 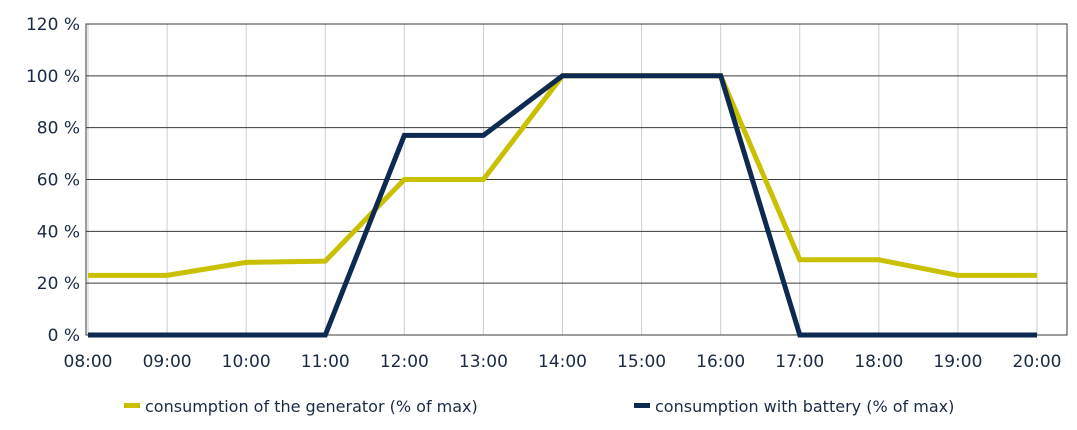 What do you see at coordinates (53, 77) in the screenshot?
I see `y-tick-label: 100 %` at bounding box center [53, 77].